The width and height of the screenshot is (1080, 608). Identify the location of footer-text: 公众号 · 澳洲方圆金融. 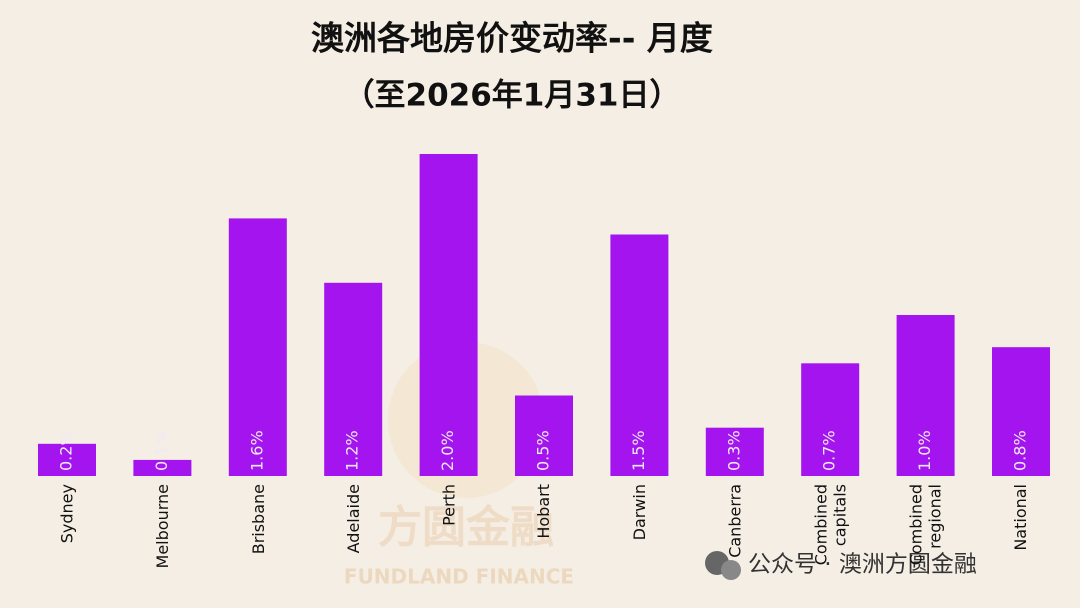
(862, 565).